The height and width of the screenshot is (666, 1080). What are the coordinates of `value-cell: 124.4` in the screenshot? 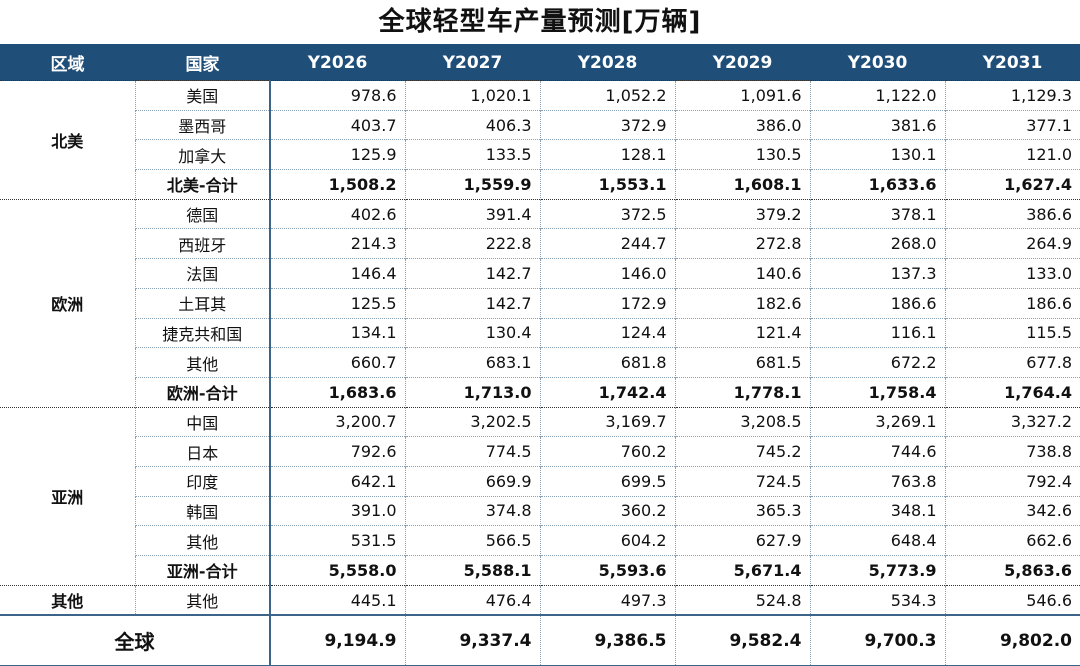 It's located at (607, 332).